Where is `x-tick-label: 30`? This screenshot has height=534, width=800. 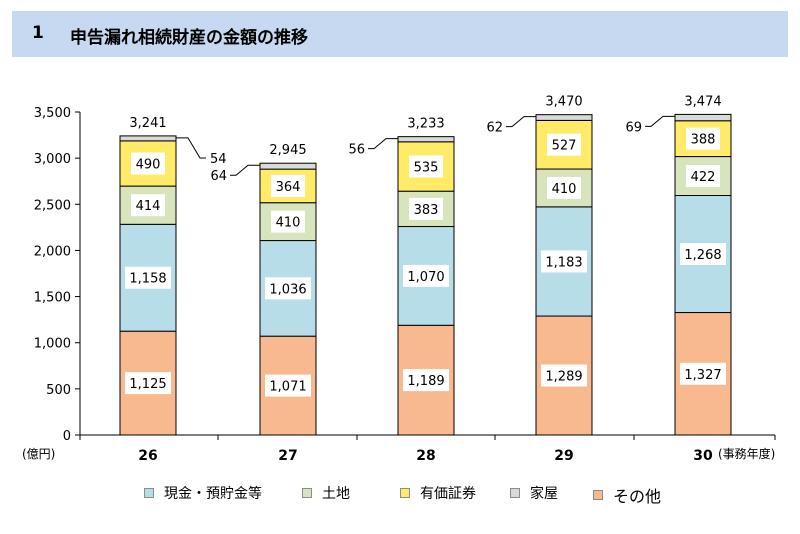 x-tick-label: 30 is located at coordinates (703, 456).